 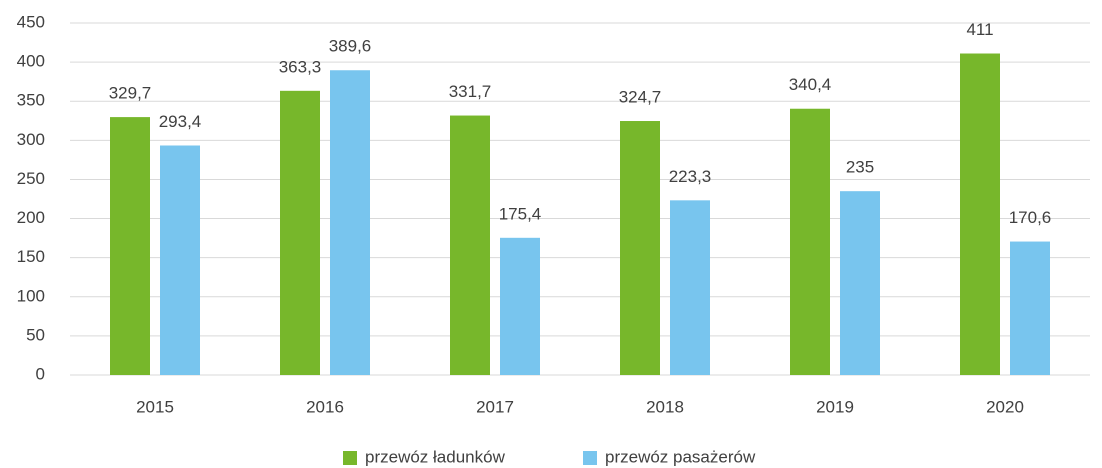 What do you see at coordinates (470, 91) in the screenshot?
I see `data-label: 331,7` at bounding box center [470, 91].